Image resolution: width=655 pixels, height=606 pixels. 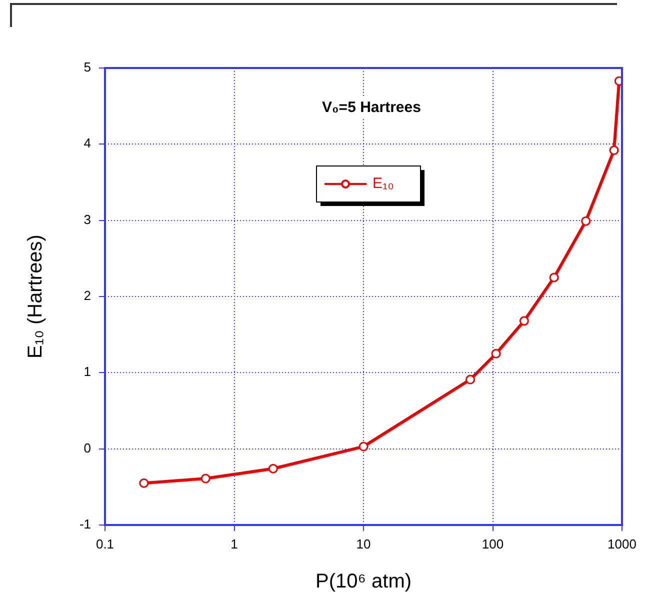 What do you see at coordinates (87, 67) in the screenshot?
I see `y-tick-label: 5` at bounding box center [87, 67].